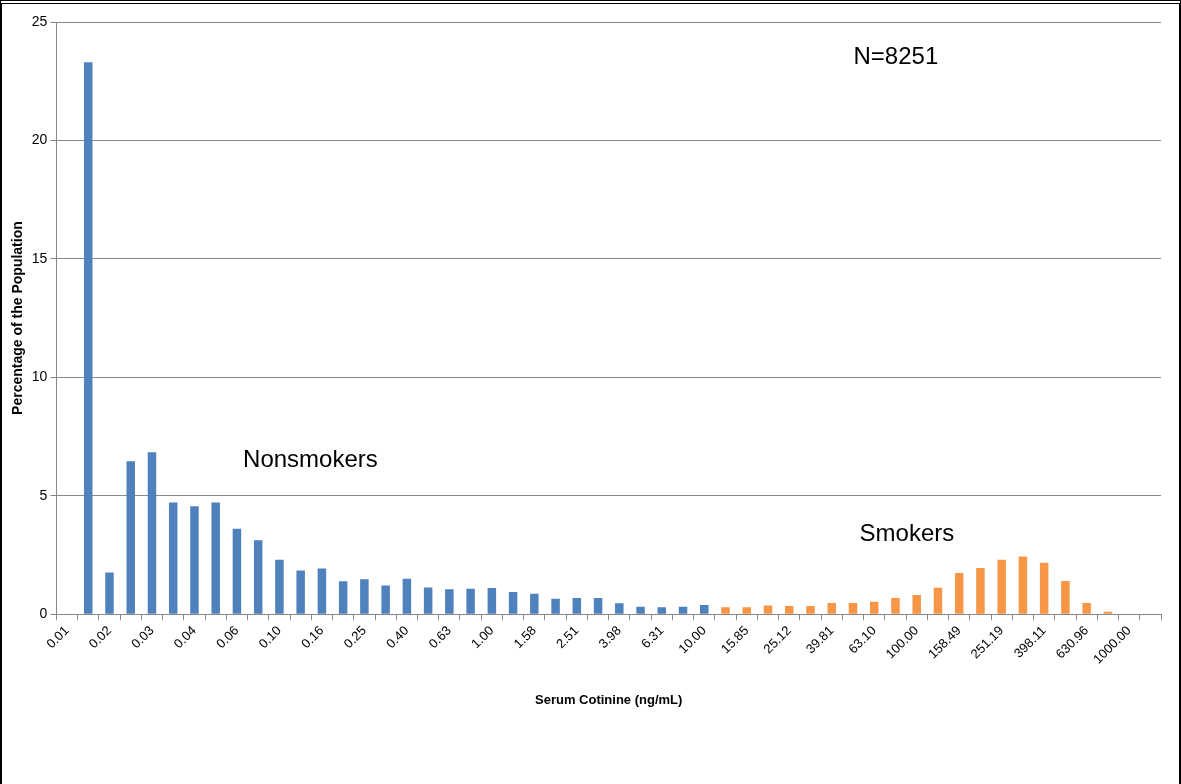 This screenshot has width=1181, height=784. What do you see at coordinates (652, 637) in the screenshot?
I see `x-tick-label: 6.31` at bounding box center [652, 637].